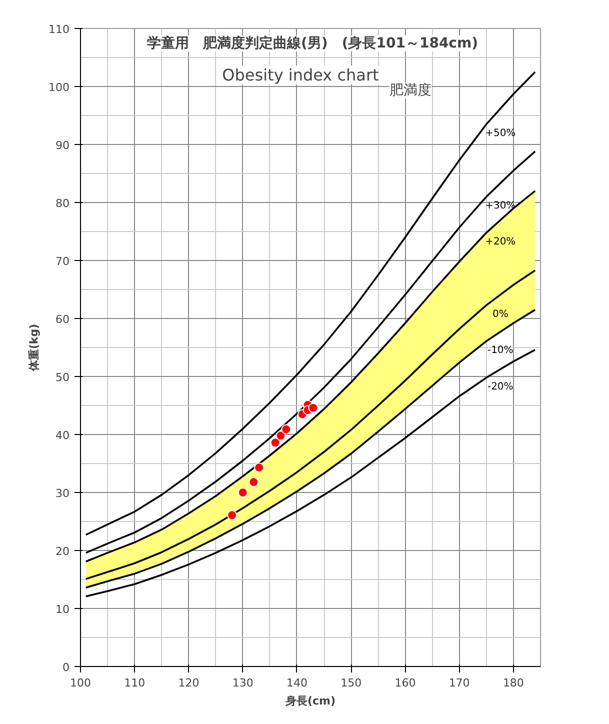 This screenshot has width=609, height=724. What do you see at coordinates (59, 87) in the screenshot?
I see `y-tick-label: 100` at bounding box center [59, 87].